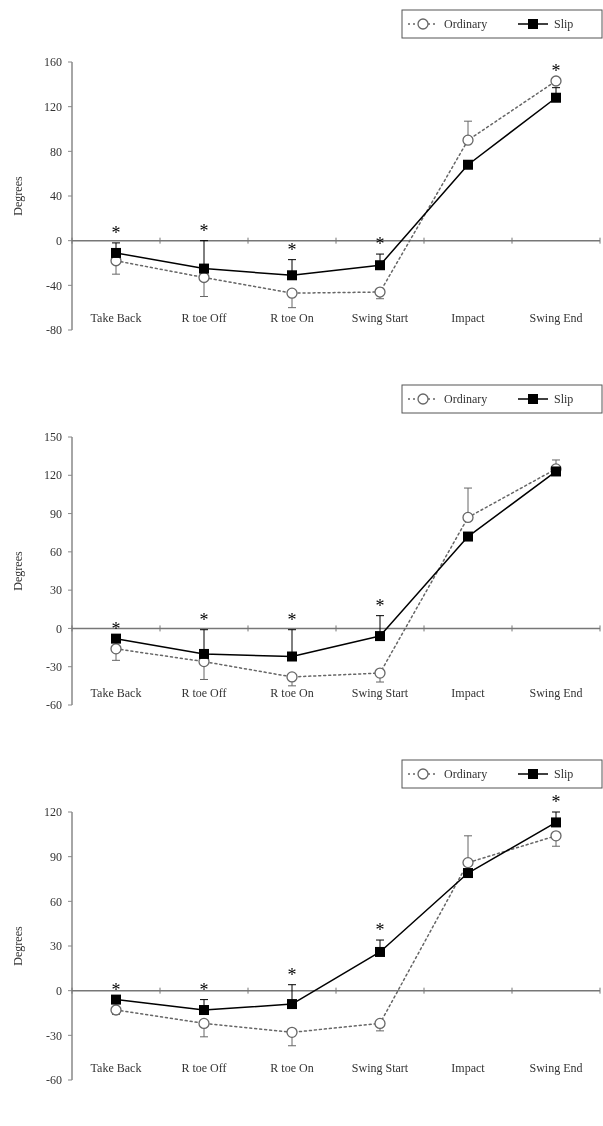 Image resolution: width=603 pixels, height=1126 pixels. What do you see at coordinates (54, 285) in the screenshot?
I see `y-tick-label: -40` at bounding box center [54, 285].